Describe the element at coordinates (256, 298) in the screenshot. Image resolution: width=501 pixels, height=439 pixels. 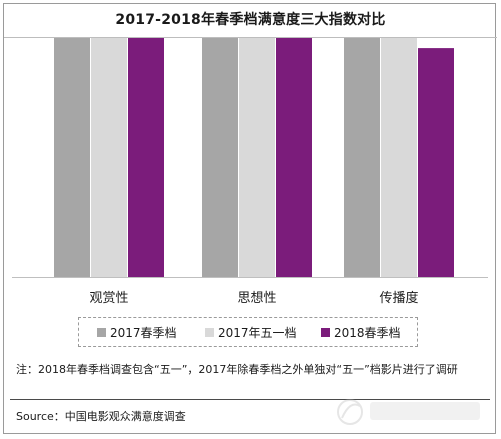
I see `category-label-1: 思想性` at that location.